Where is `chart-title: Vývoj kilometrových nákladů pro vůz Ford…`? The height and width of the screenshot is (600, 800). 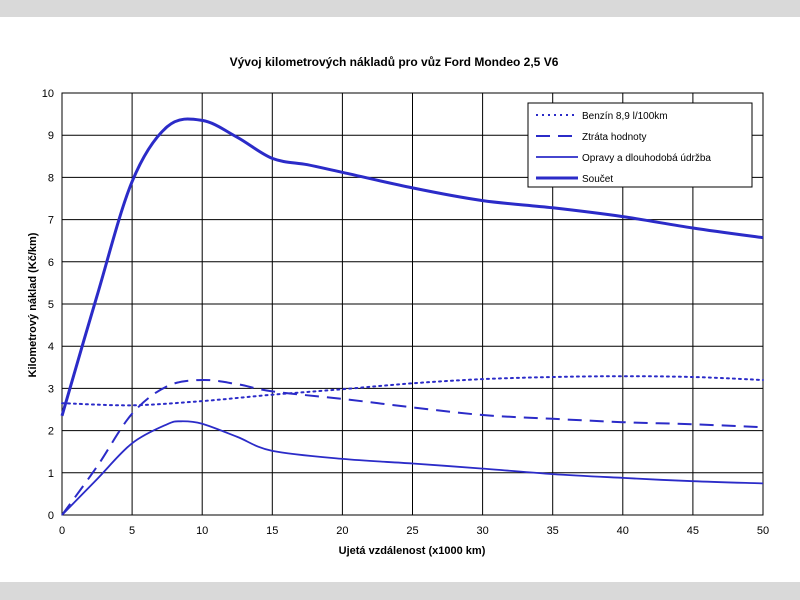 chart-title: Vývoj kilometrových nákladů pro vůz Ford… is located at coordinates (394, 62).